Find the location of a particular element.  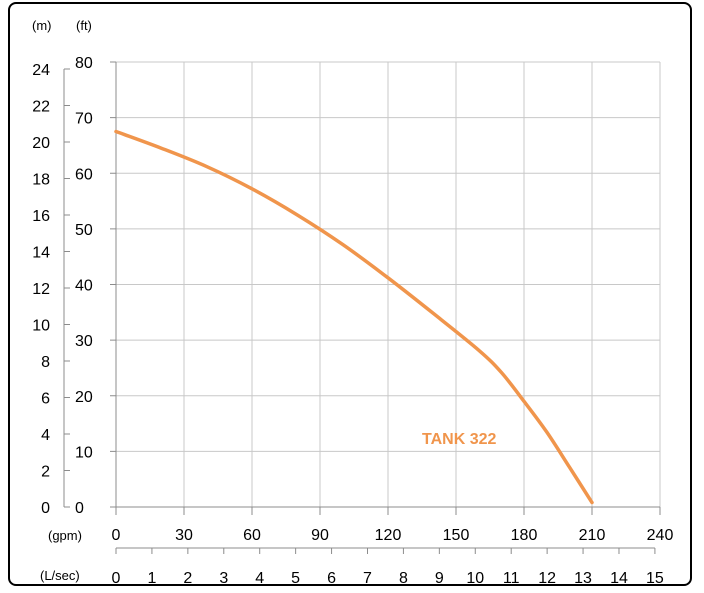

meter-tick-label: 14 is located at coordinates (41, 253).